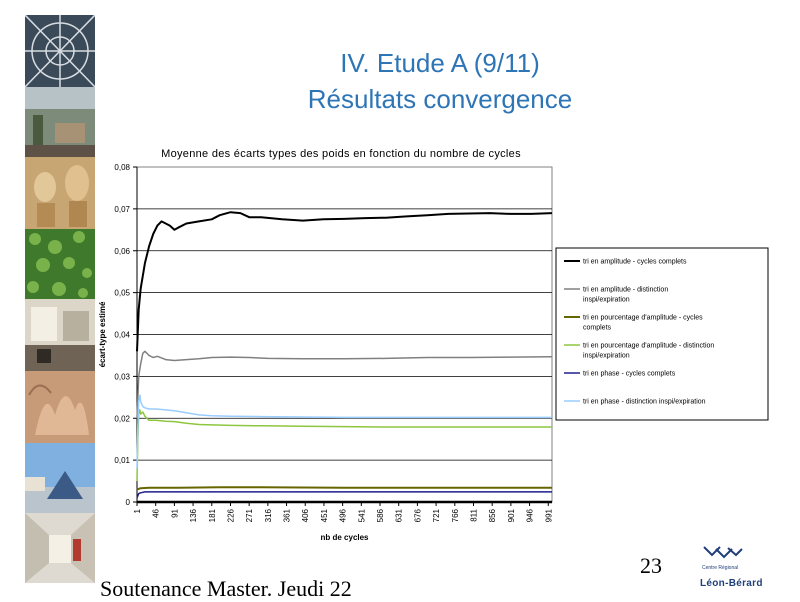 The image size is (800, 602). What do you see at coordinates (60, 478) in the screenshot?
I see `pyramid-photo` at bounding box center [60, 478].